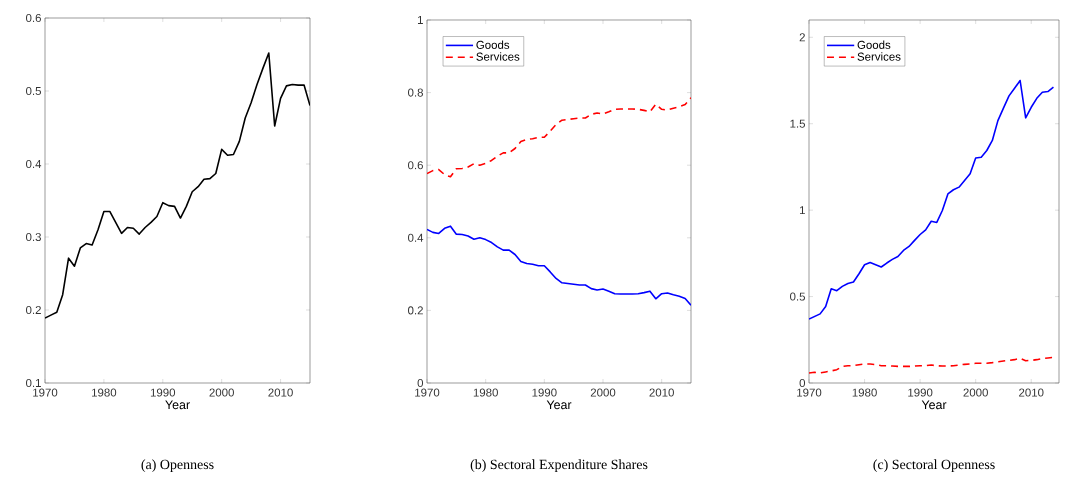  What do you see at coordinates (177, 465) in the screenshot?
I see `text: (a) Openness` at bounding box center [177, 465].